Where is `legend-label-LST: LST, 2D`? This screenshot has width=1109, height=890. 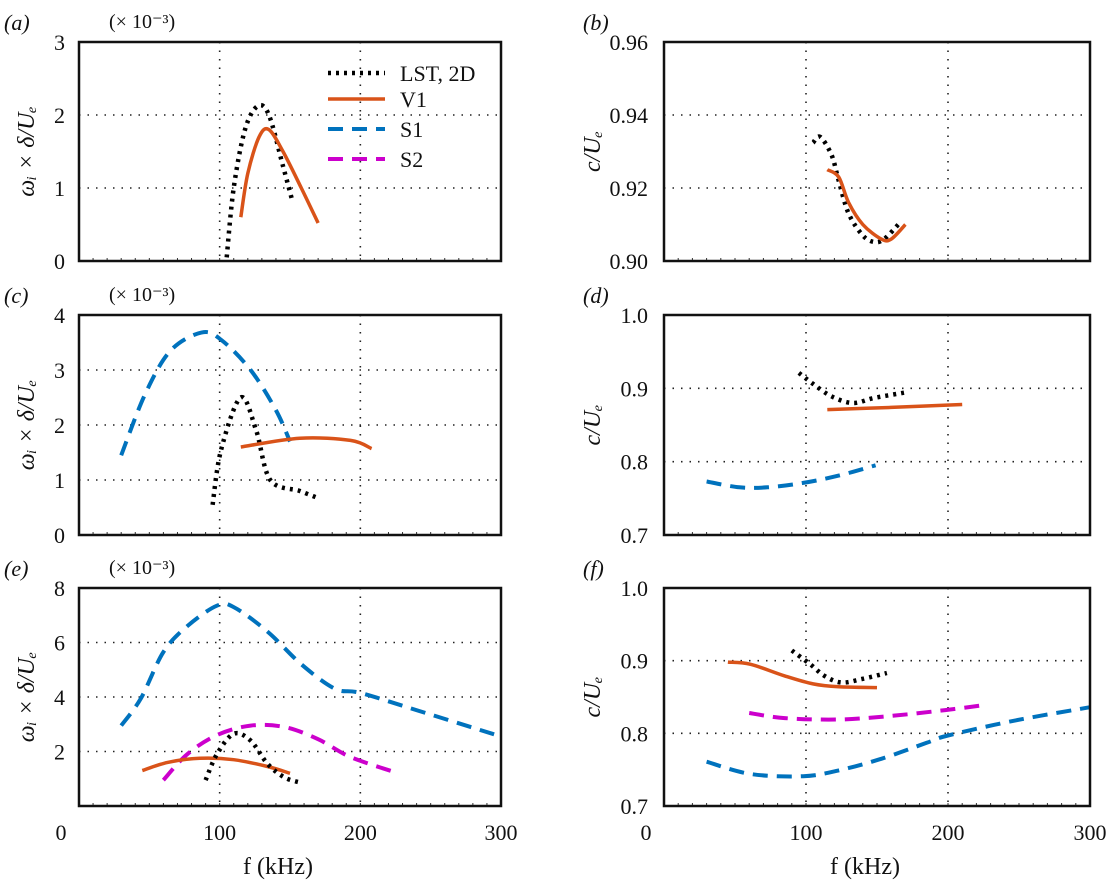
legend-label-LST: LST, 2D is located at coordinates (437, 73).